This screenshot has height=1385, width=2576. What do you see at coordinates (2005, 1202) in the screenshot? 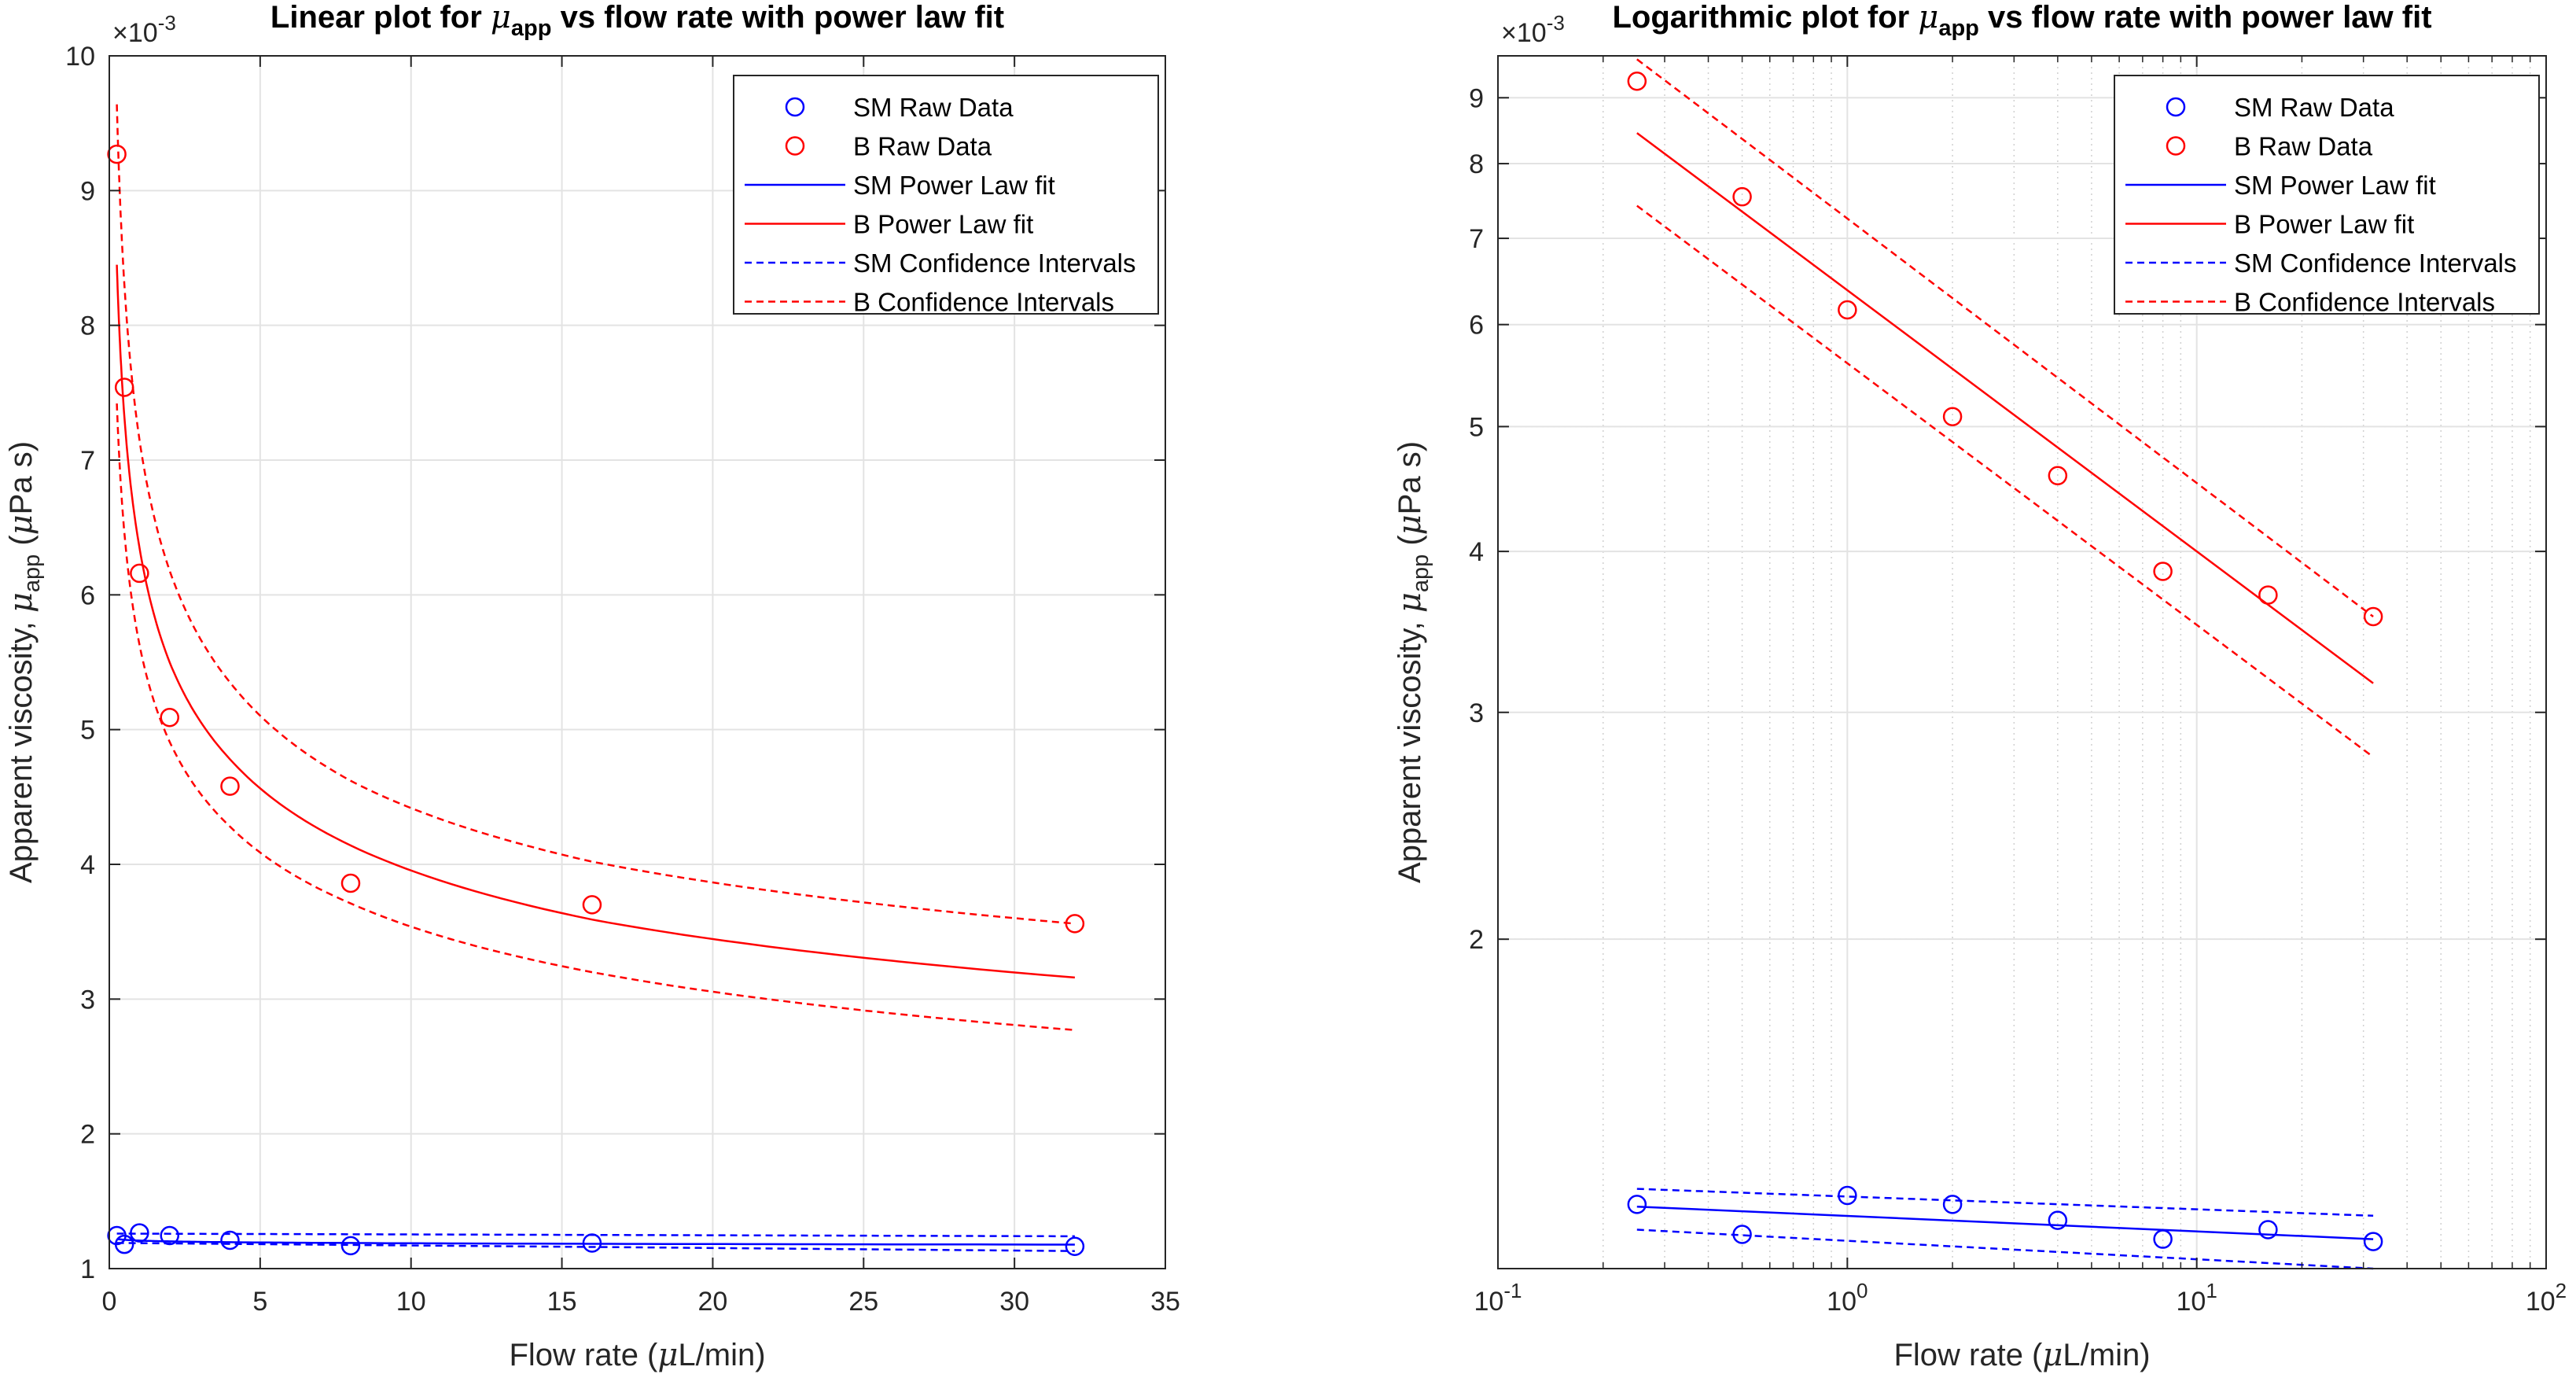
I see `sm-confidence-intervals-line` at bounding box center [2005, 1202].